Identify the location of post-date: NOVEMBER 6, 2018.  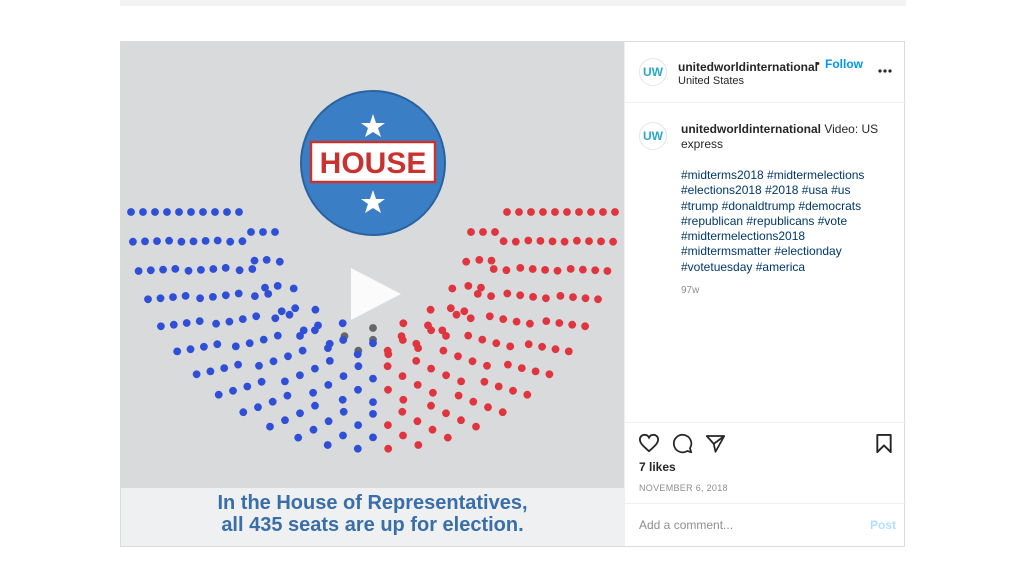
(683, 488).